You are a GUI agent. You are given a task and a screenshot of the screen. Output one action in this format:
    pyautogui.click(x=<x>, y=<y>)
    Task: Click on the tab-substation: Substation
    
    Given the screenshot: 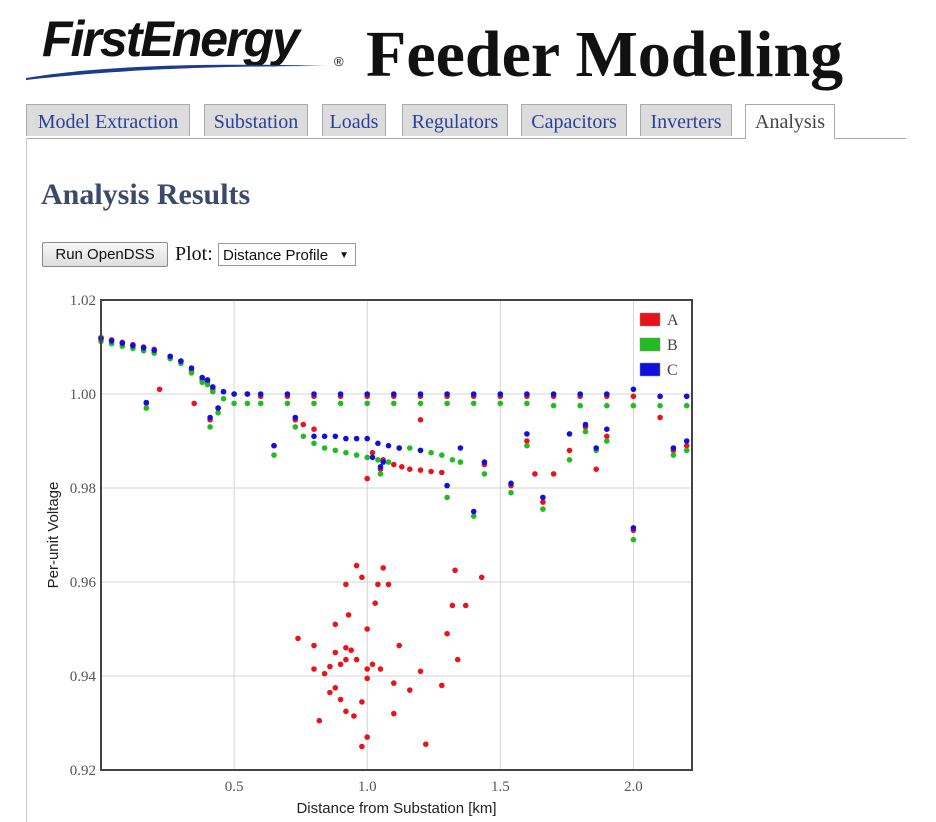 What is the action you would take?
    pyautogui.click(x=256, y=120)
    